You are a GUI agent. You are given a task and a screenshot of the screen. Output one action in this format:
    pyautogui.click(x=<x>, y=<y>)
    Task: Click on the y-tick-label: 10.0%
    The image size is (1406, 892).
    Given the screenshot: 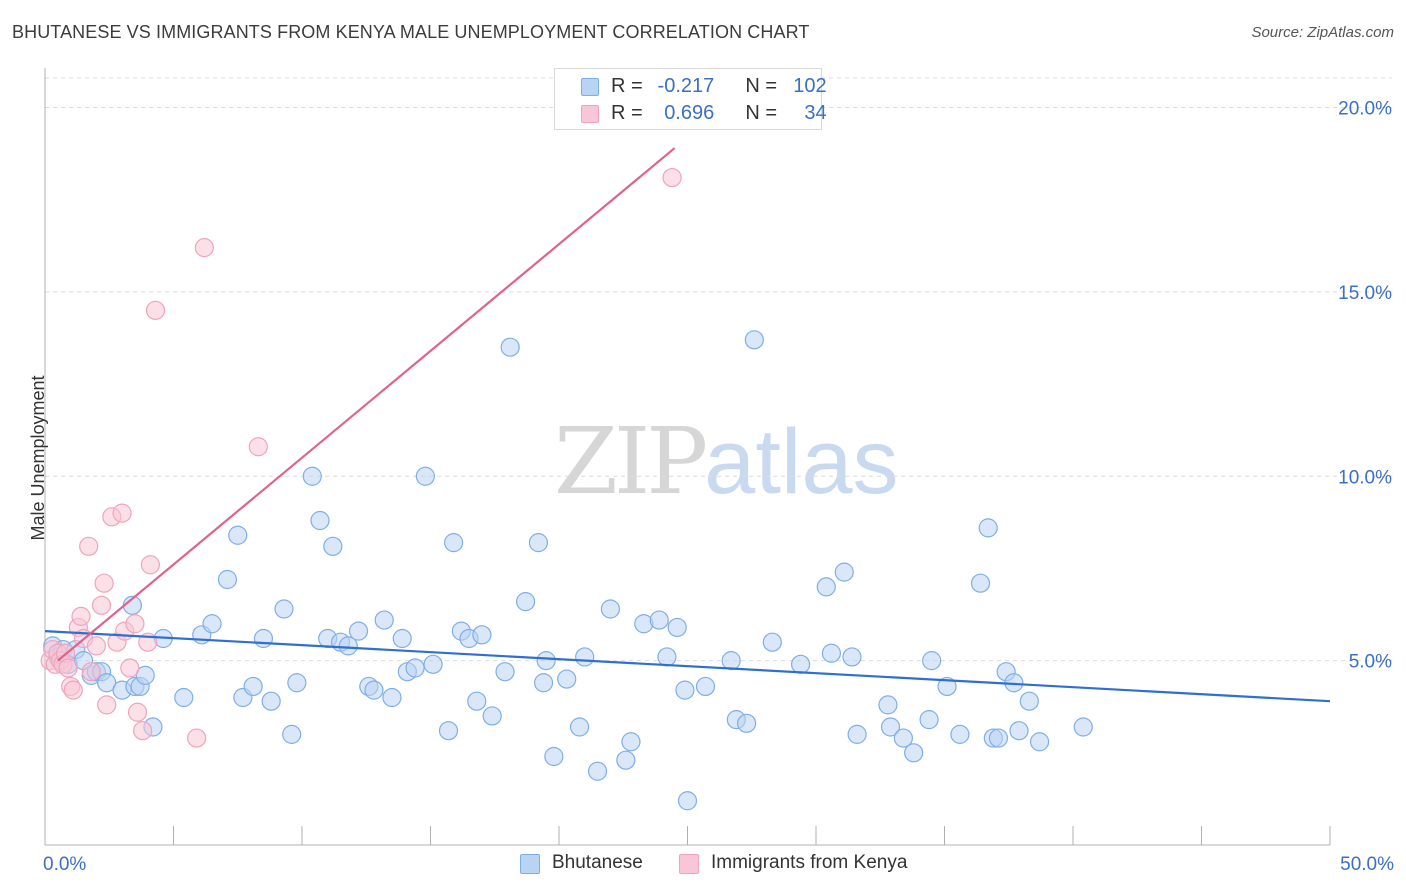 What is the action you would take?
    pyautogui.click(x=1365, y=477)
    